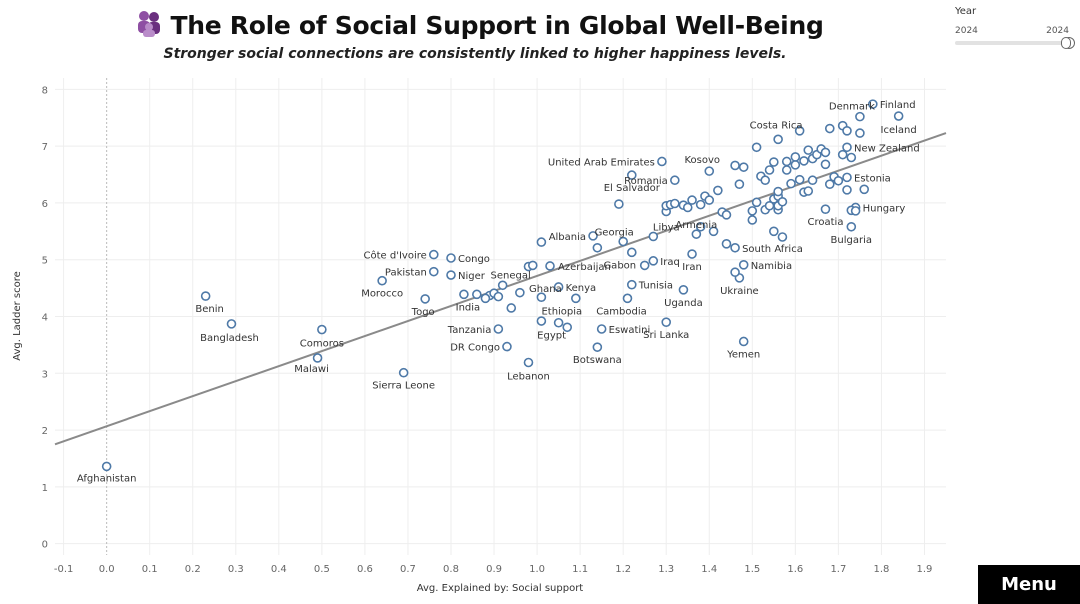  I want to click on year-filter: Year 2024 2024, so click(1015, 27).